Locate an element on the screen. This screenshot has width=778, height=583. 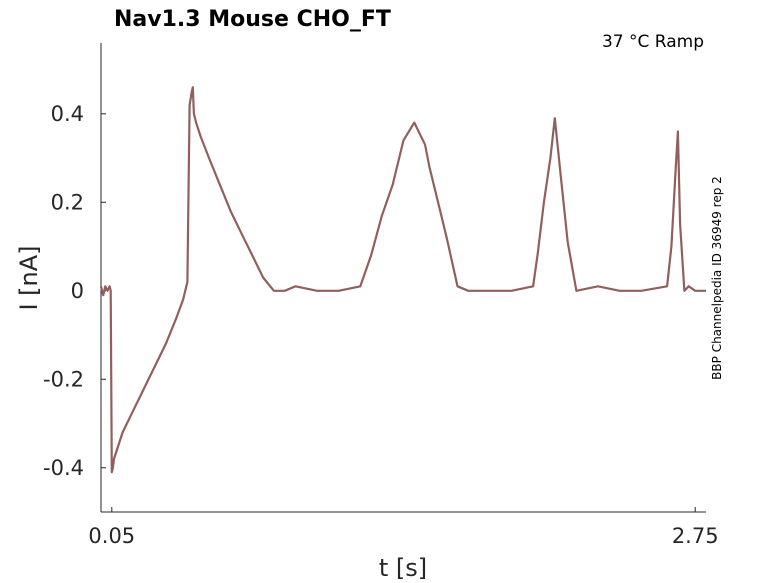
y-tick-label: 0 is located at coordinates (77, 291).